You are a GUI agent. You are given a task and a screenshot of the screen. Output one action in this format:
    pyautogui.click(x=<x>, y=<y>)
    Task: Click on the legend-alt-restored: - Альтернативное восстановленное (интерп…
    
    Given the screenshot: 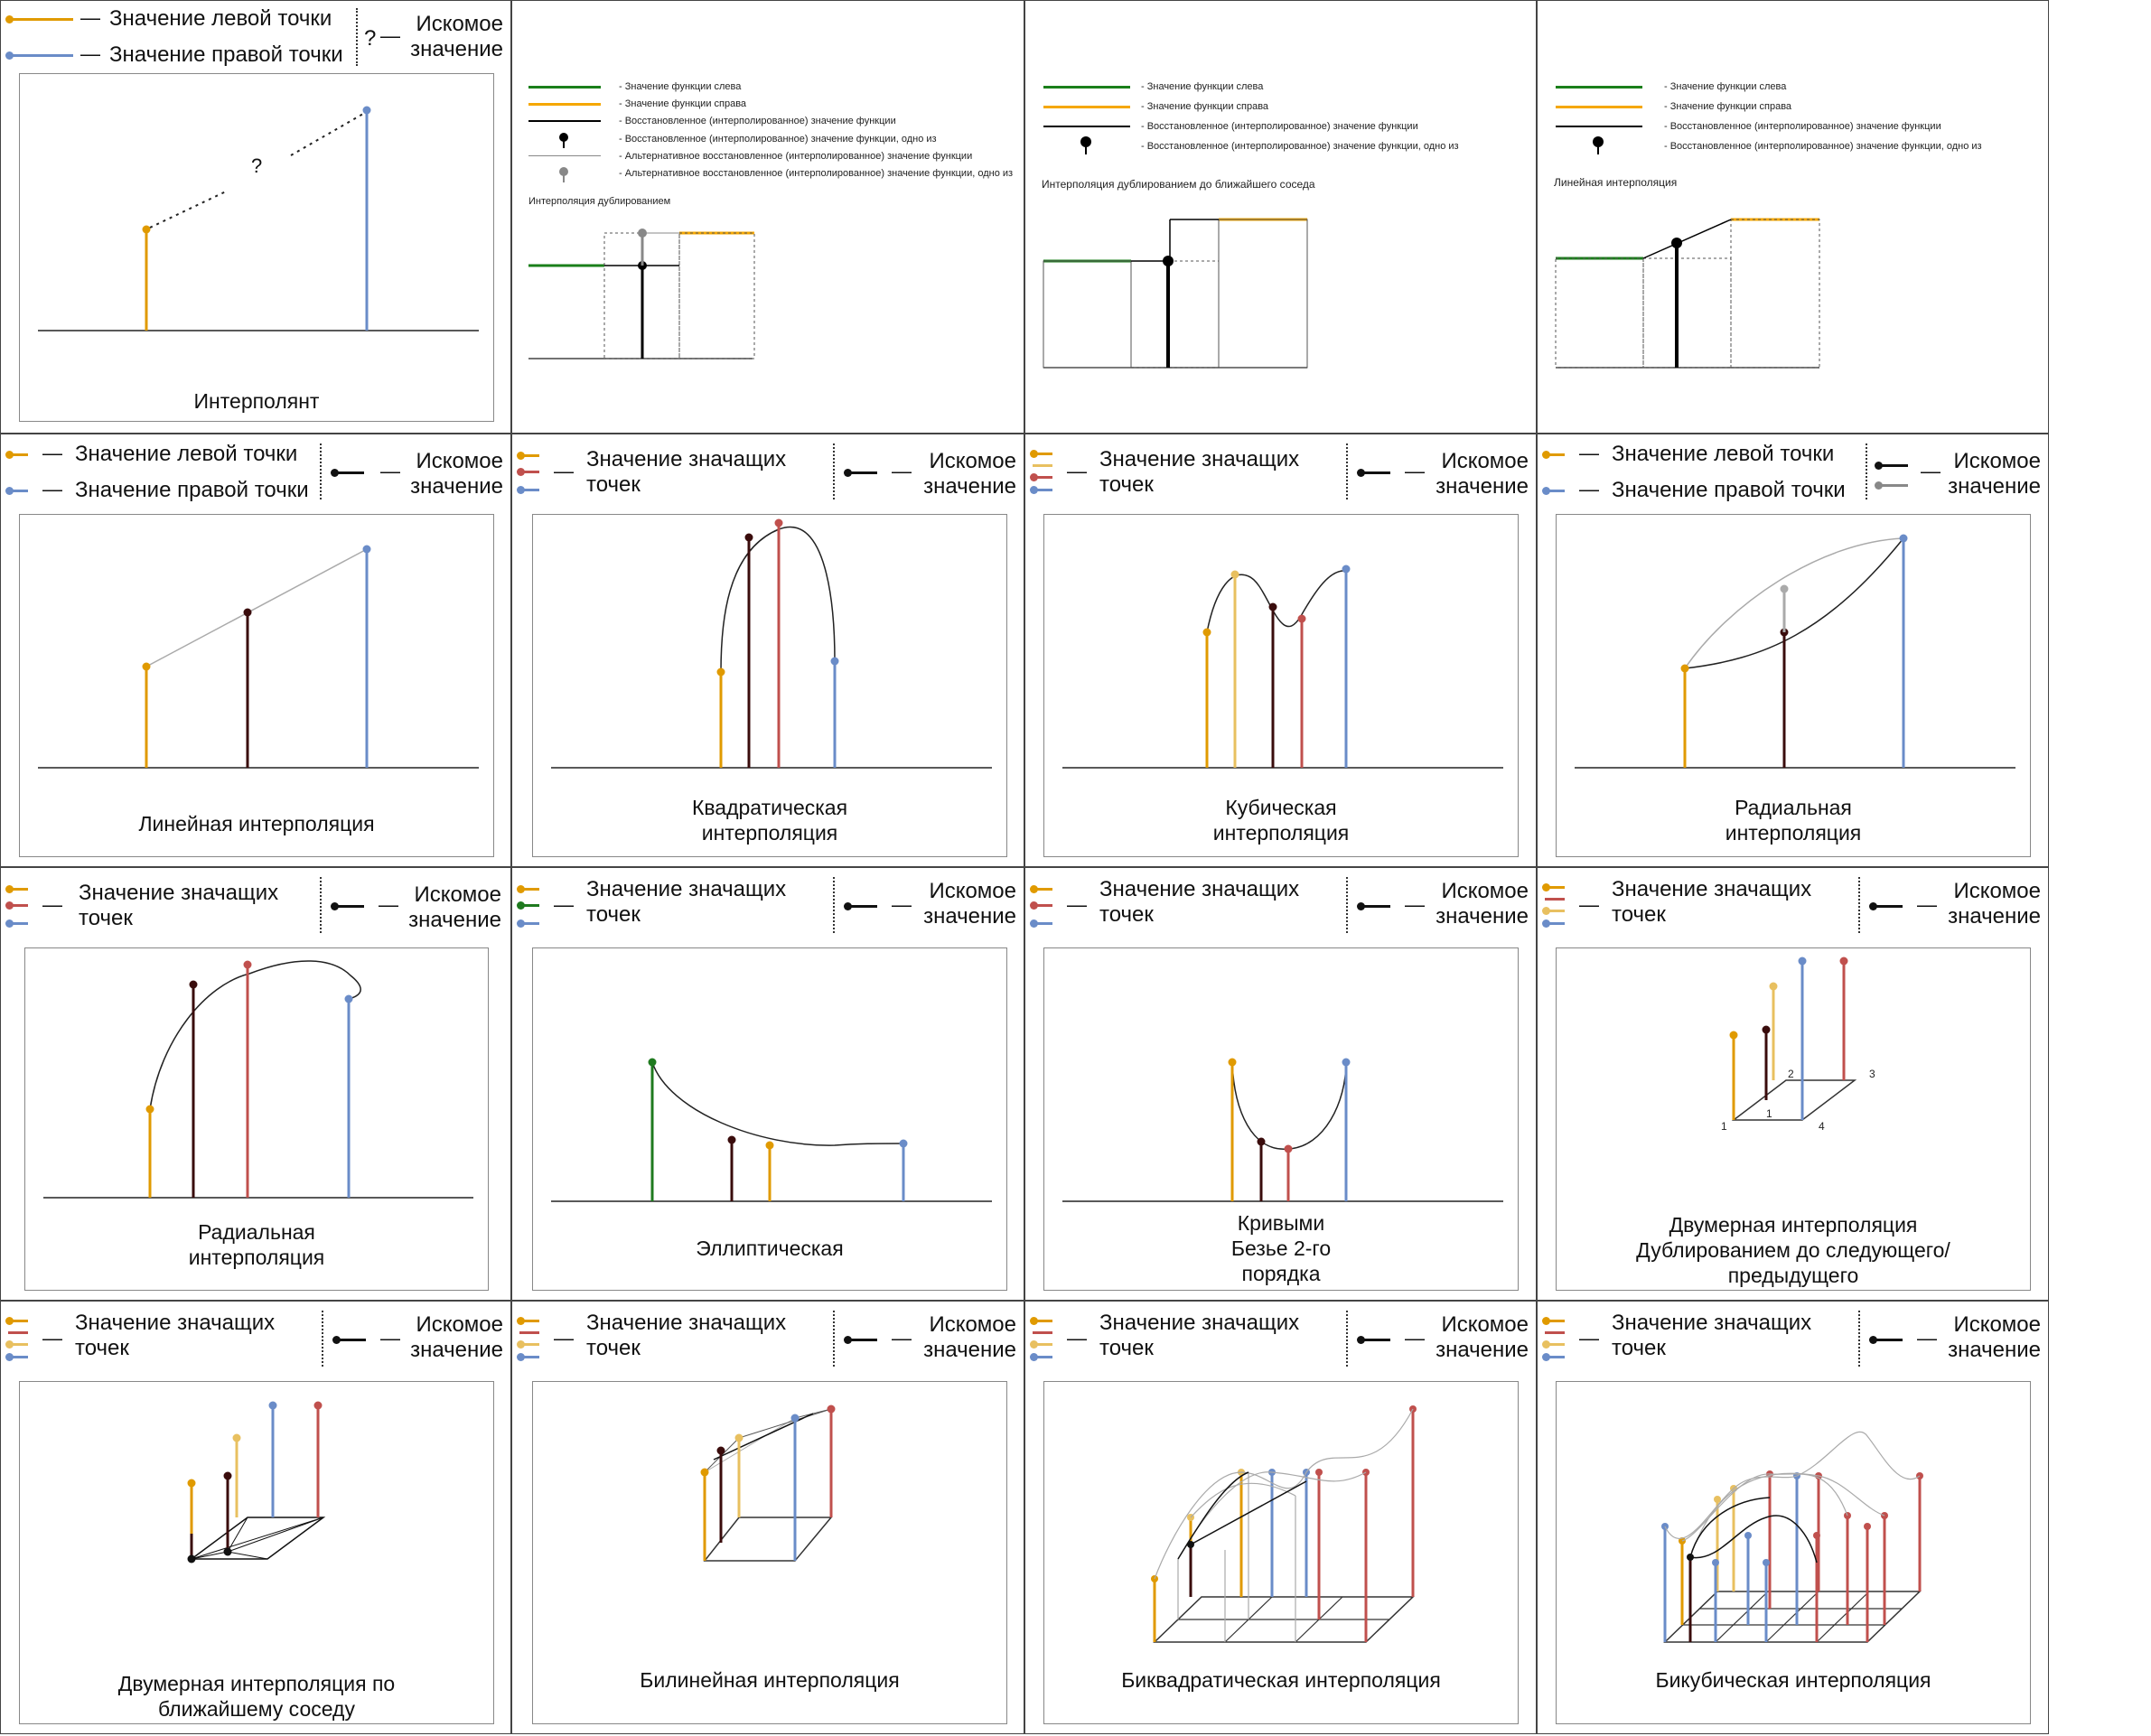 What is the action you would take?
    pyautogui.click(x=796, y=156)
    